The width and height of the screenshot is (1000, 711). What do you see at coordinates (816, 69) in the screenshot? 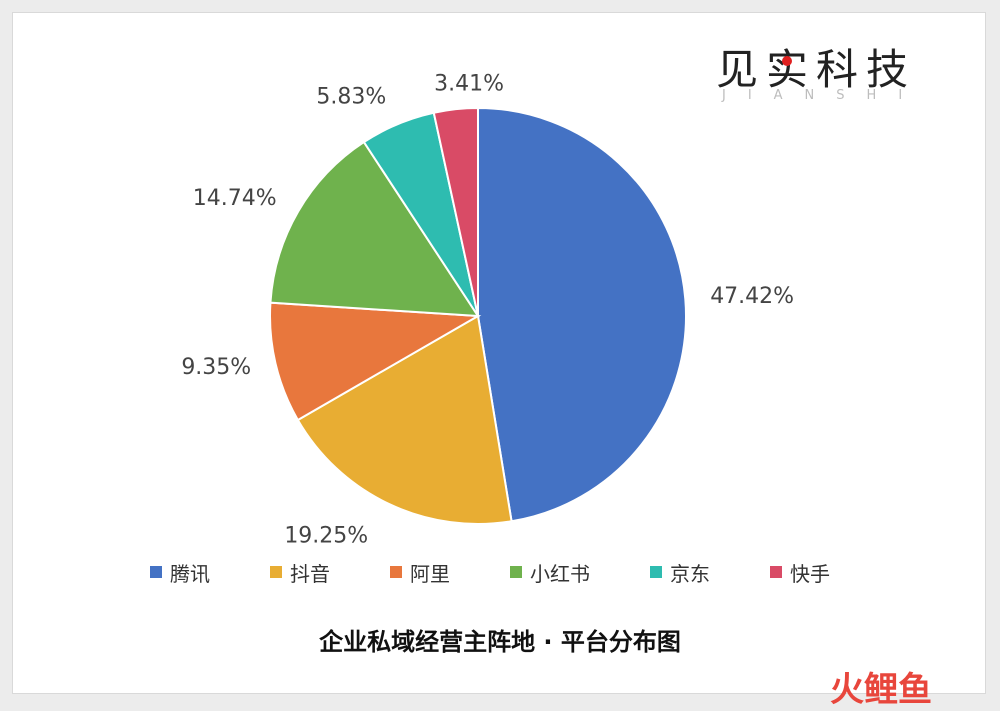
I see `brand-title: 见实科技` at bounding box center [816, 69].